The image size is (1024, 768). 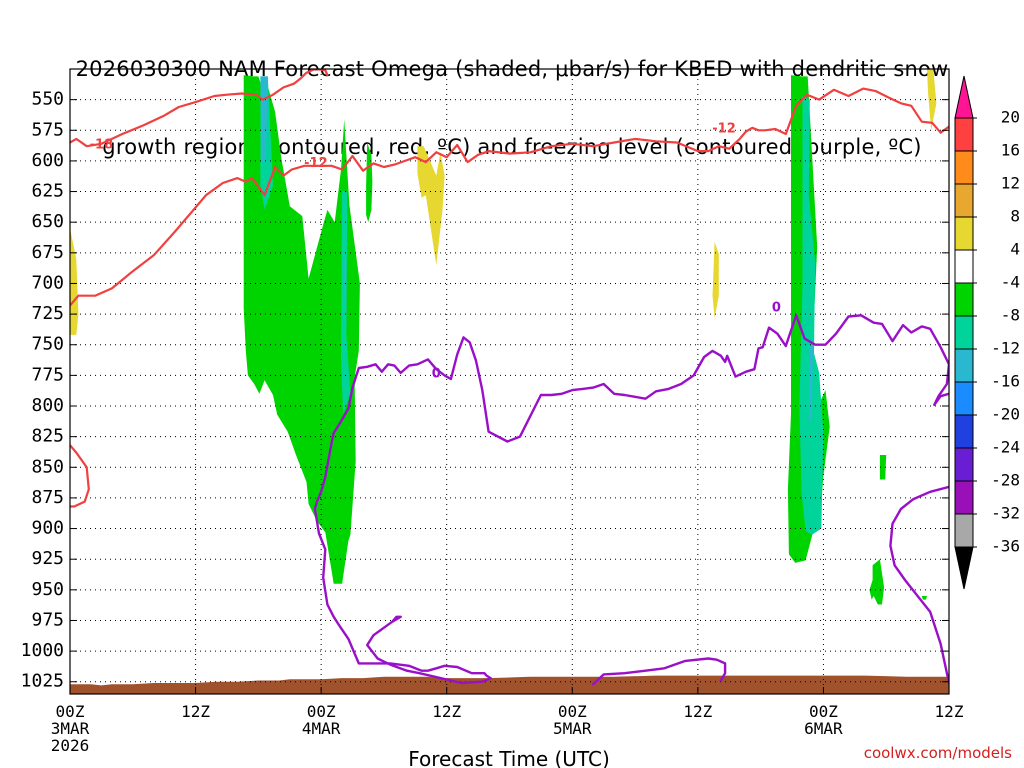 What do you see at coordinates (47, 160) in the screenshot?
I see `y-tick-label: 600` at bounding box center [47, 160].